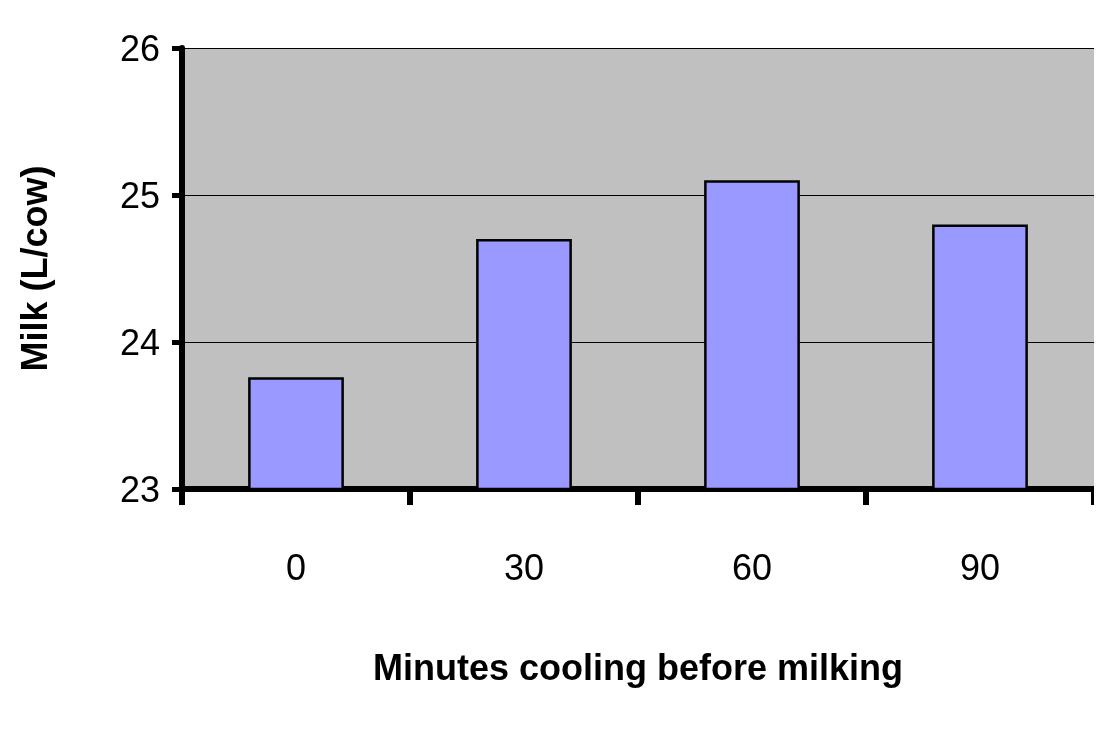  Describe the element at coordinates (139, 489) in the screenshot. I see `y-tick-label: 23` at that location.